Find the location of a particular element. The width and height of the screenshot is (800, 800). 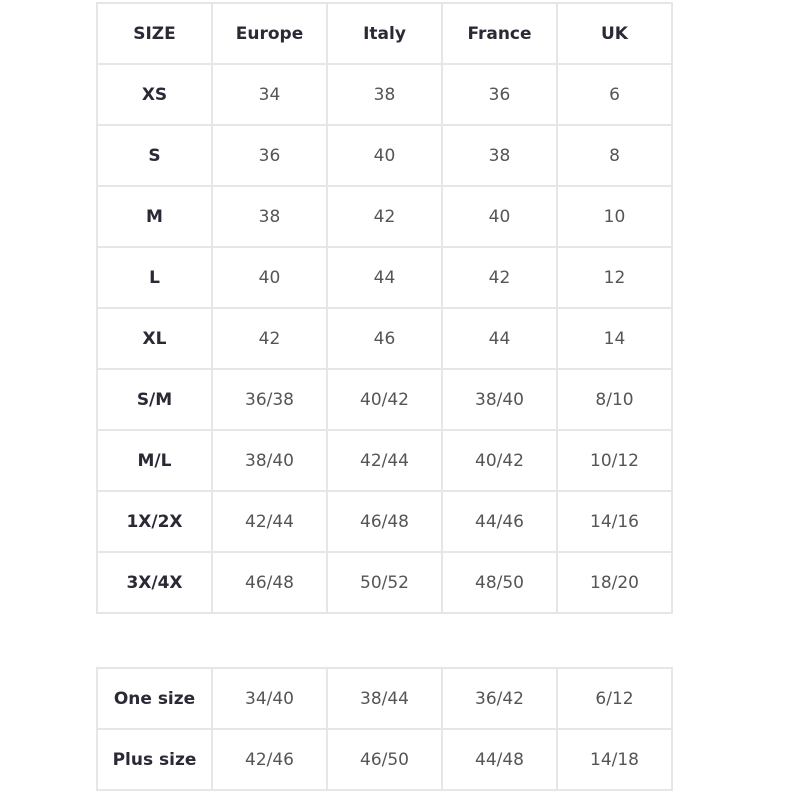

size-value-cell: 44/48 is located at coordinates (499, 759).